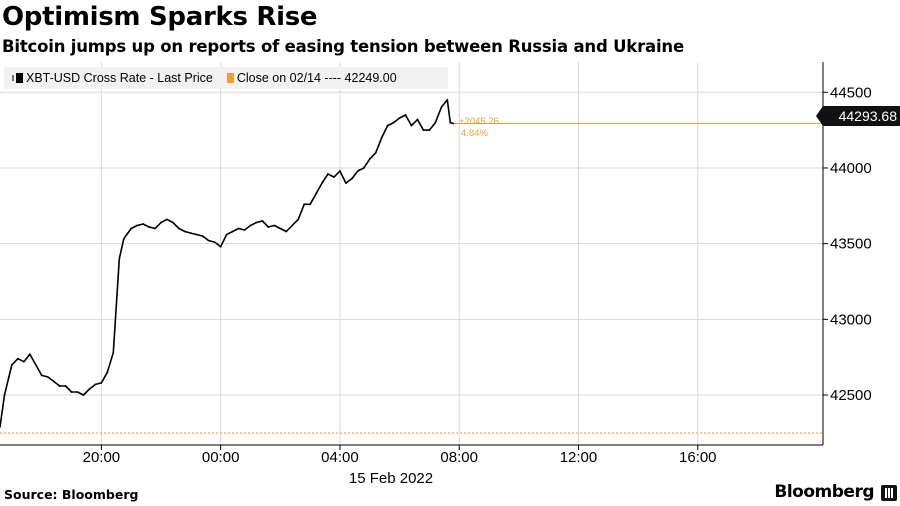  I want to click on y-tick-label: 42500, so click(851, 395).